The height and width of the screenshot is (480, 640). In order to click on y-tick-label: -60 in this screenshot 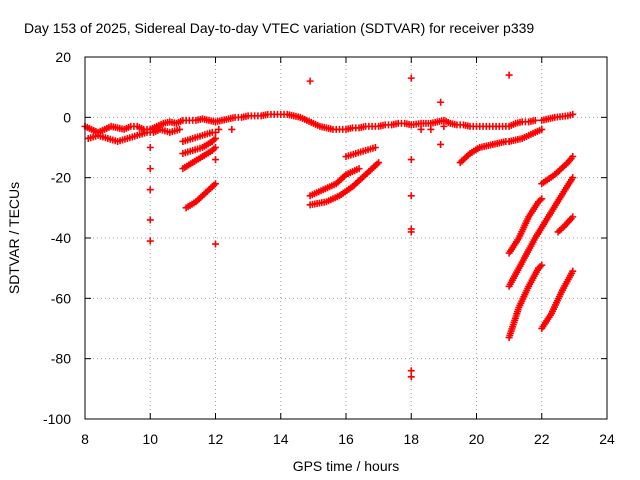, I will do `click(61, 298)`.